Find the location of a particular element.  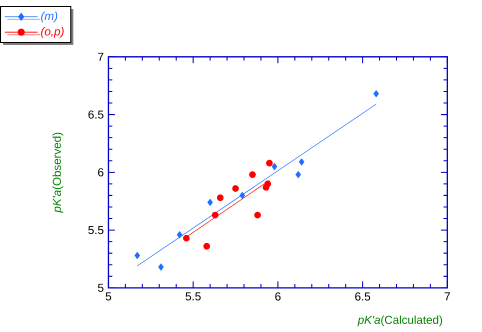

y-tick-label: 5.5 is located at coordinates (96, 230).